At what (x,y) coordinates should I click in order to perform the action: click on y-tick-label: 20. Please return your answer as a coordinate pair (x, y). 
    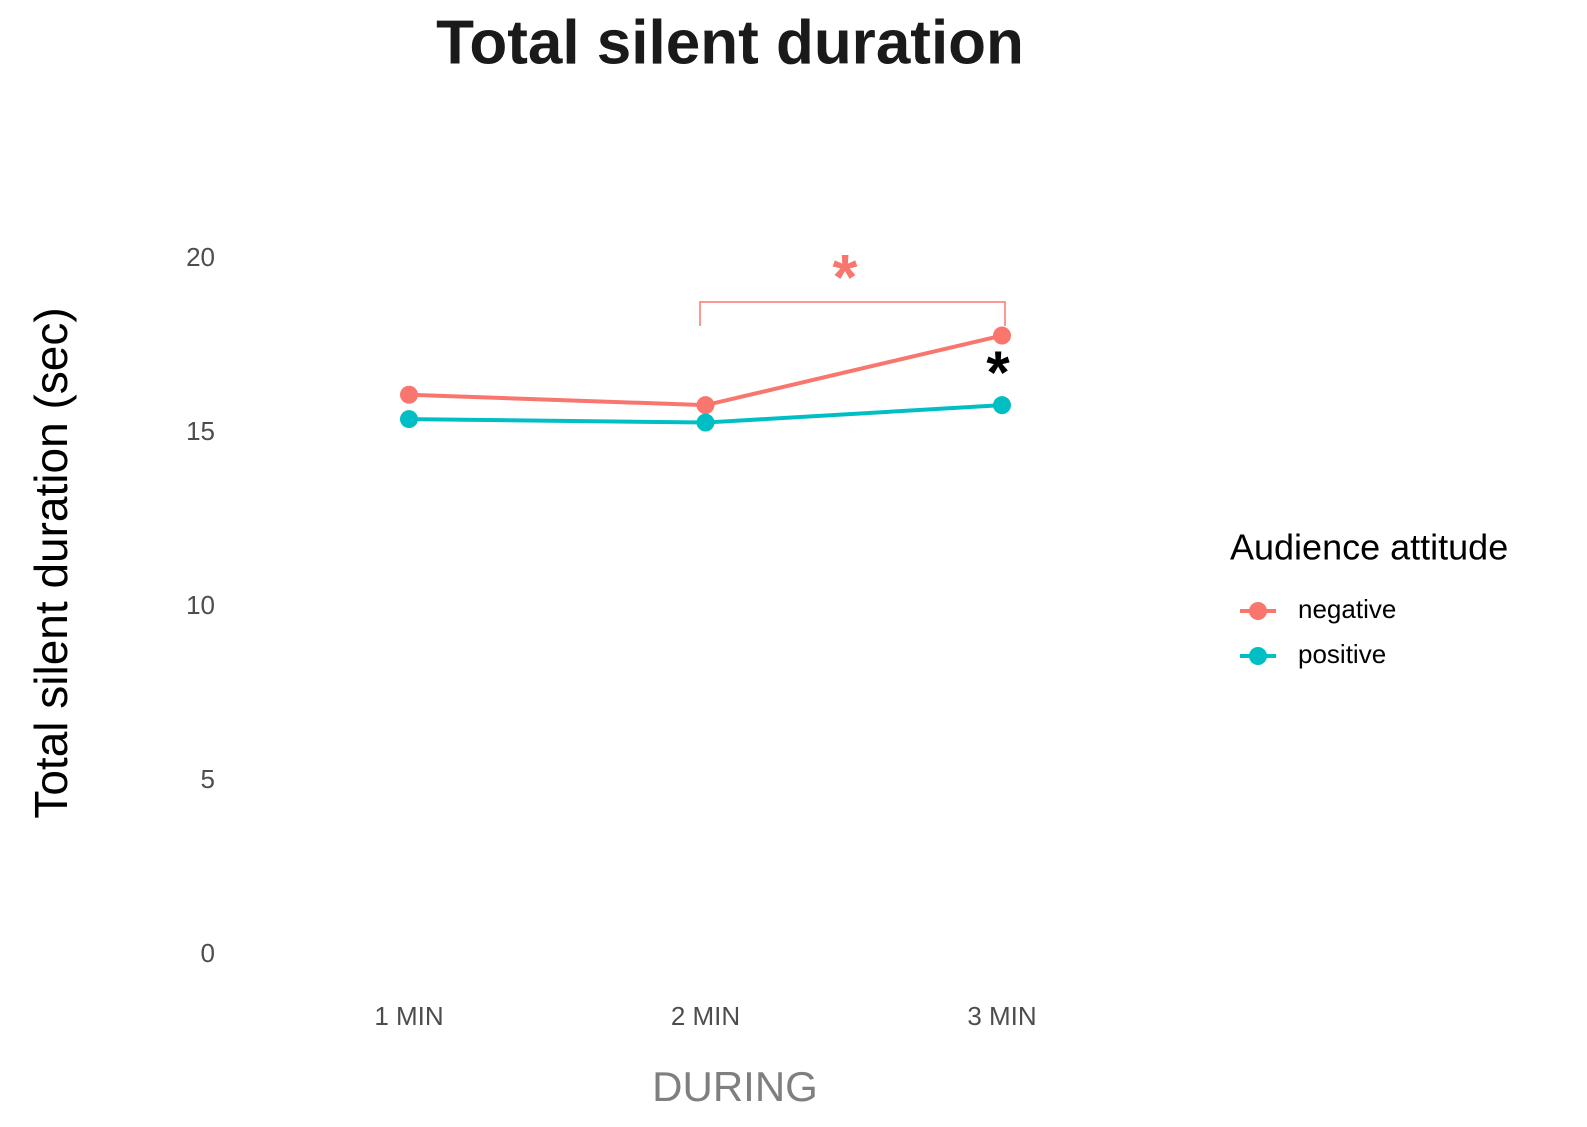
    Looking at the image, I should click on (200, 257).